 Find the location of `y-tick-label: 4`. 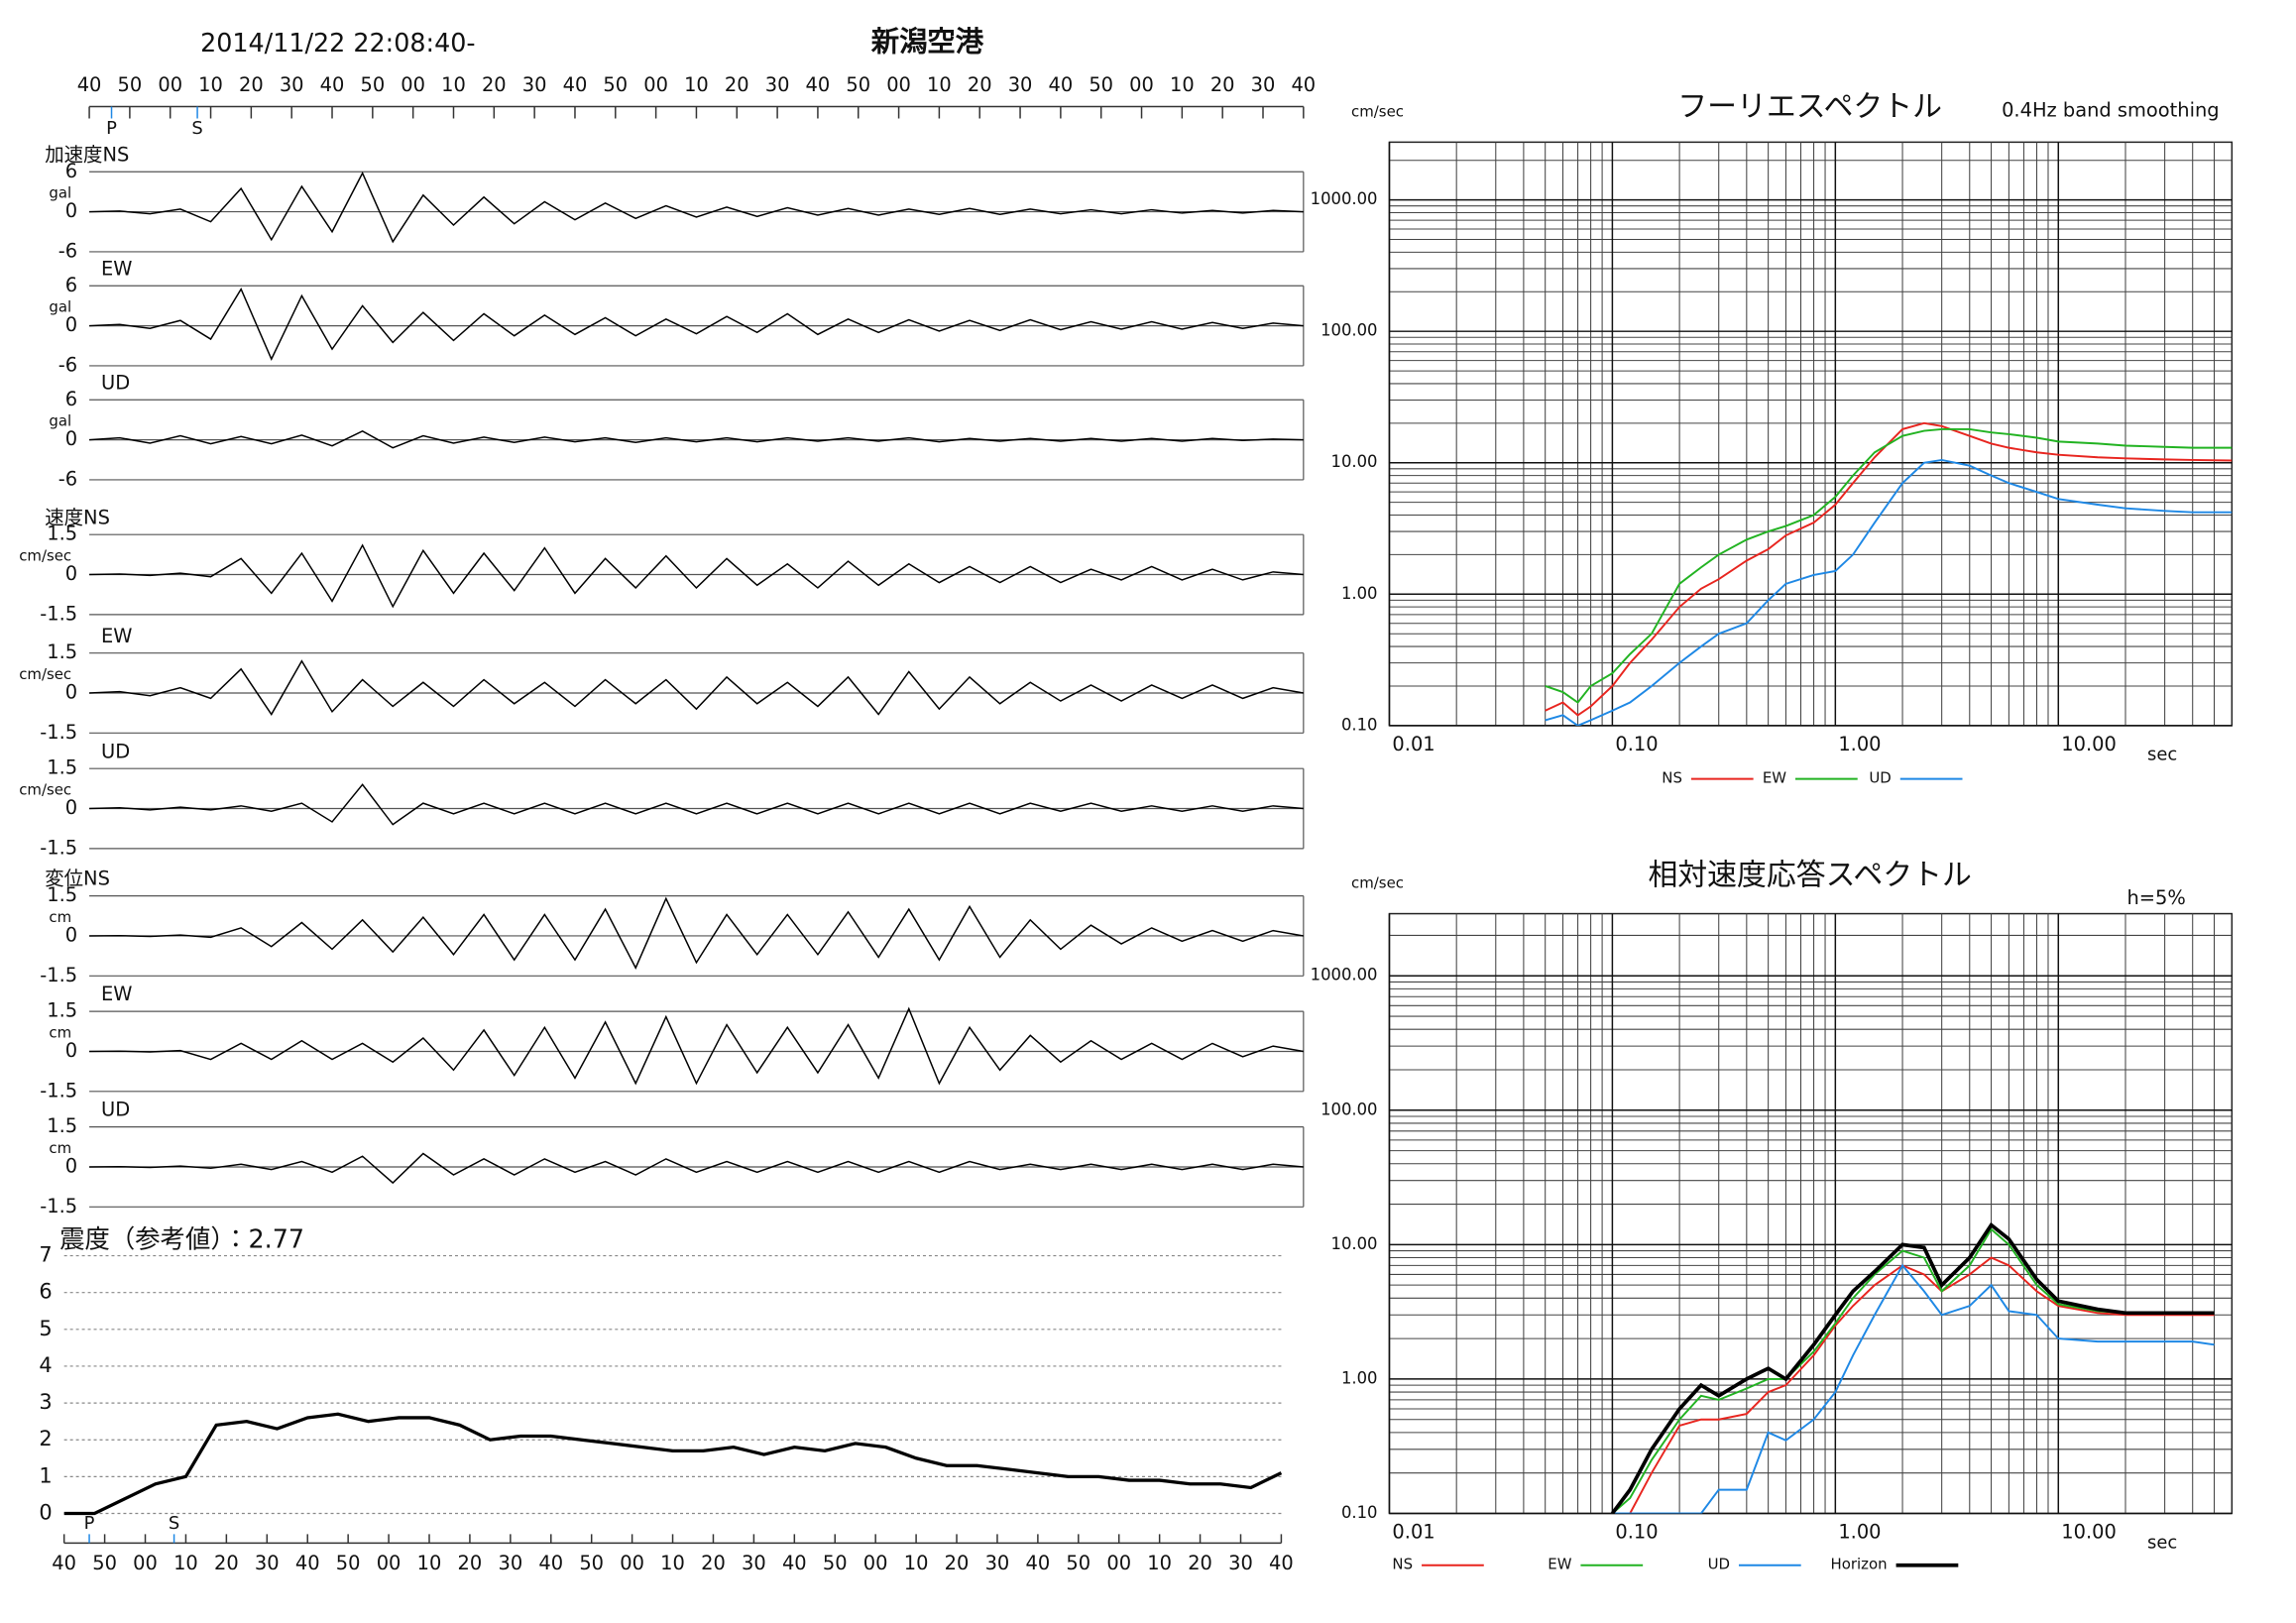

y-tick-label: 4 is located at coordinates (46, 1365).